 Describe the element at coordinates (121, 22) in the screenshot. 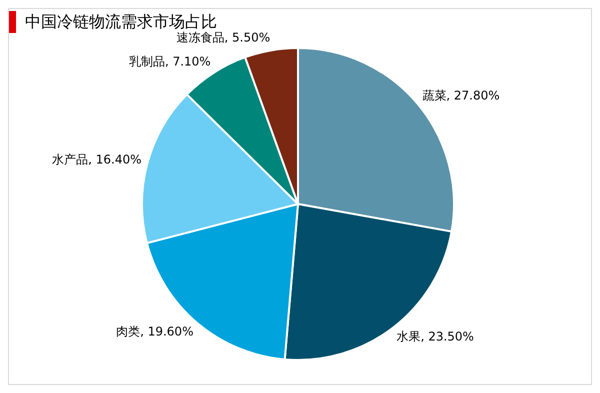

I see `chart-title: 中国冷链物流需求市场占比` at that location.